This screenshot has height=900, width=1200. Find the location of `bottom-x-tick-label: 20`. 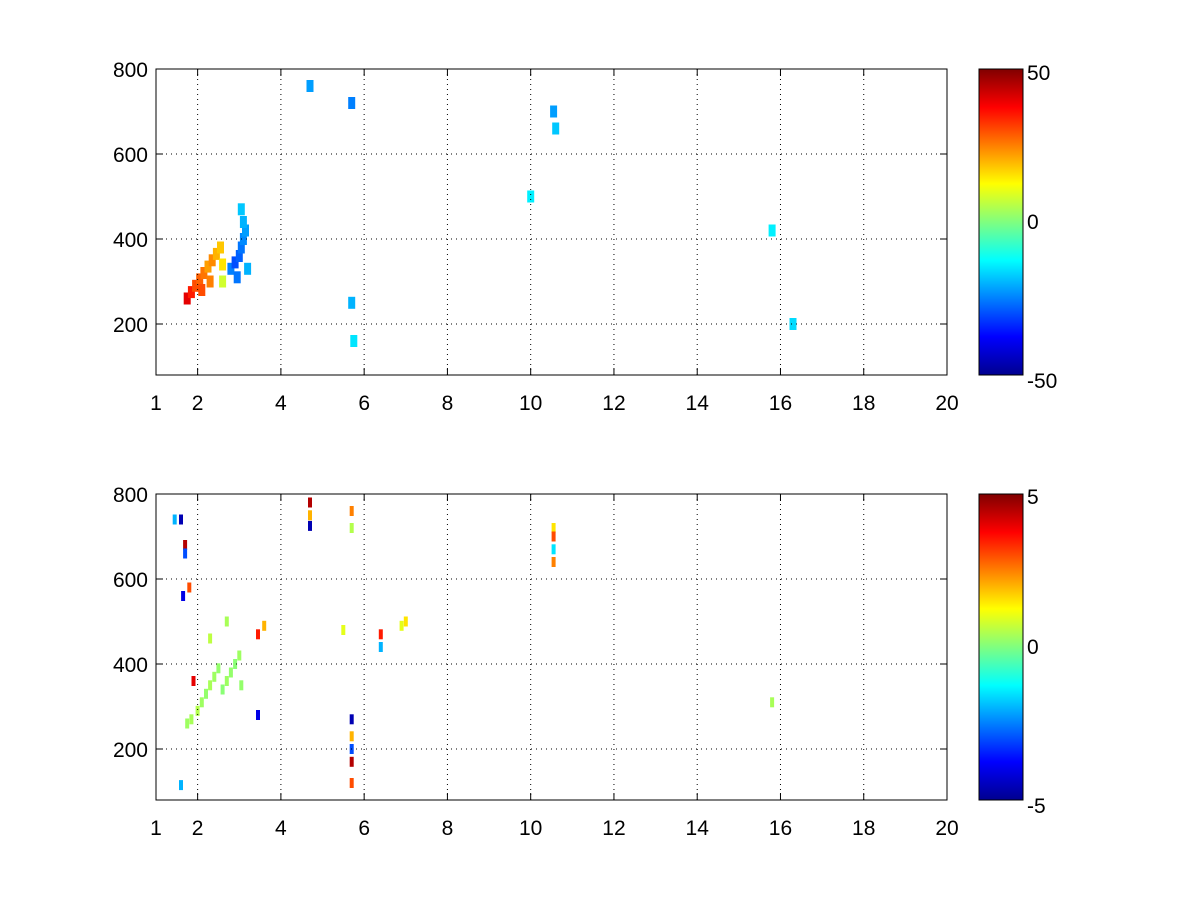

bottom-x-tick-label: 20 is located at coordinates (946, 828).